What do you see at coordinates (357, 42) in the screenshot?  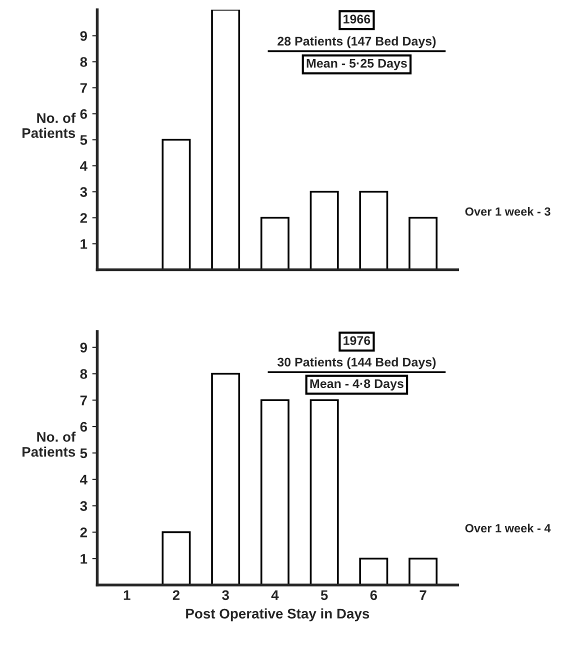 I see `annotation: 28 Patients (147 Bed Days)` at bounding box center [357, 42].